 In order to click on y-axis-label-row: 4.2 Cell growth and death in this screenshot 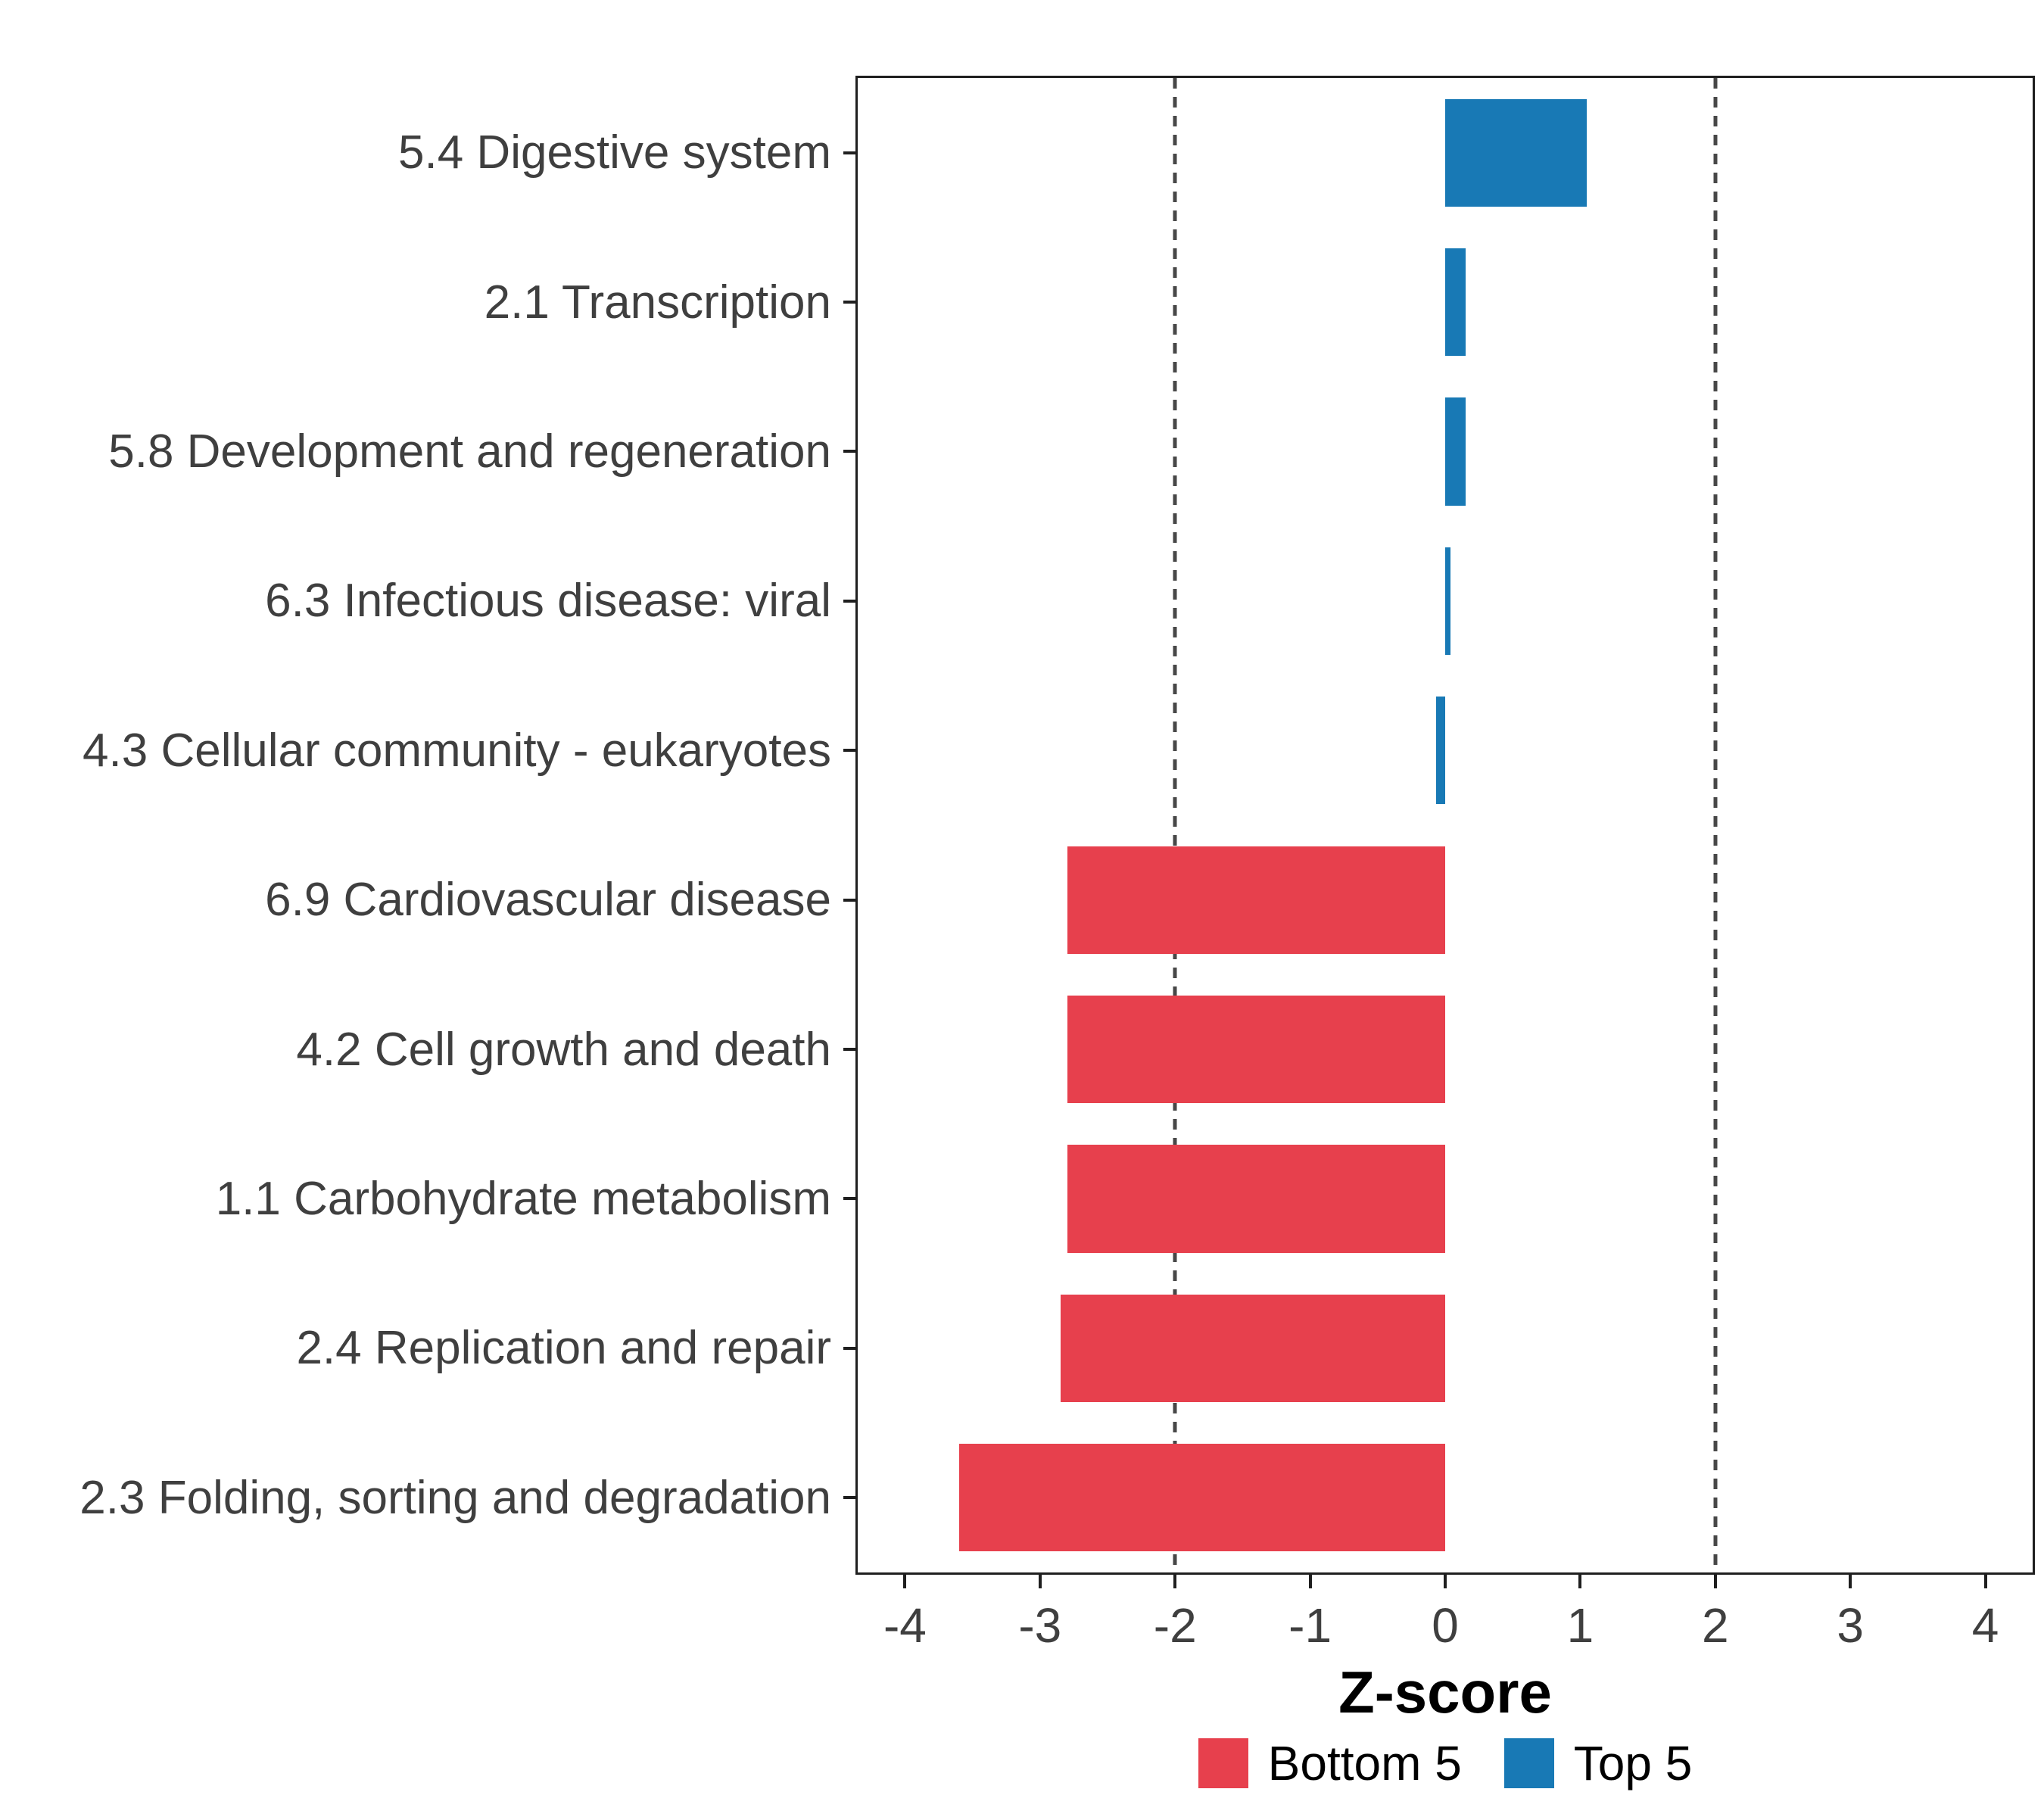, I will do `click(428, 1049)`.